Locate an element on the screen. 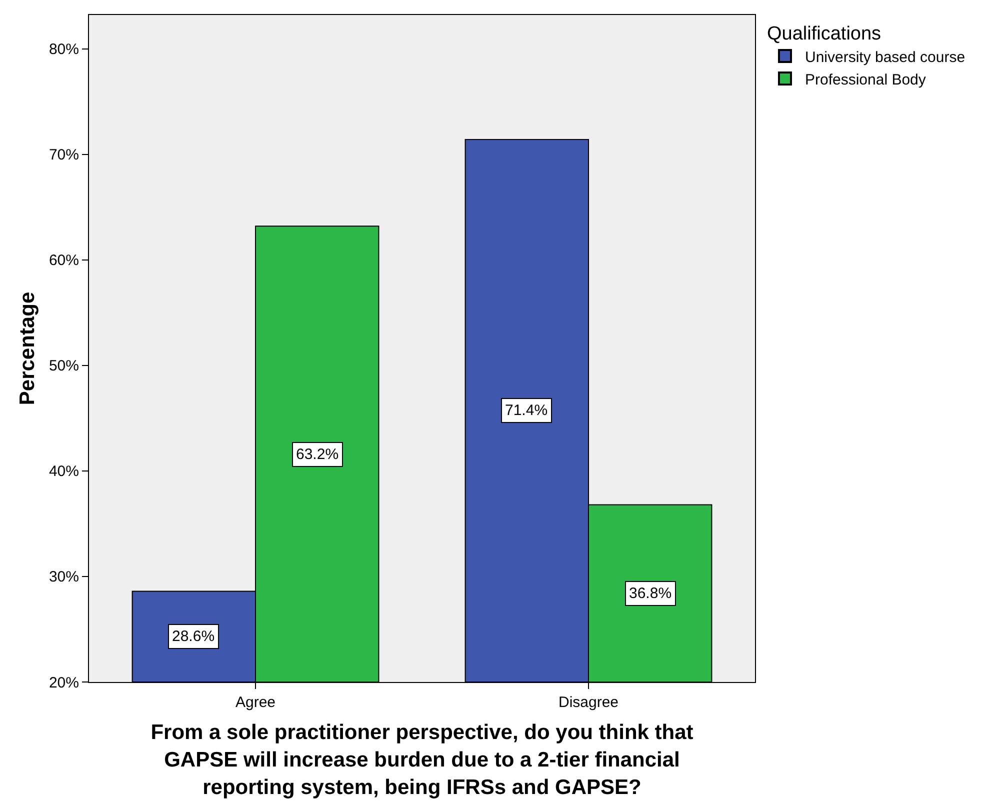  legend-label: Professional Body is located at coordinates (865, 79).